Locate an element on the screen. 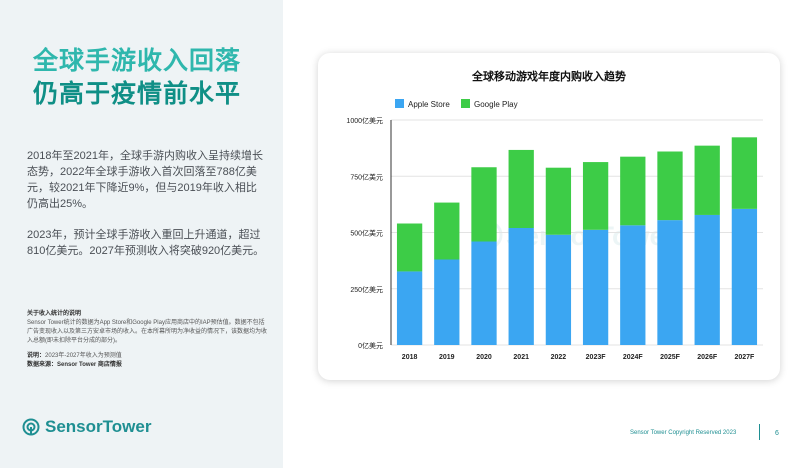  brand-logo: SensorTower is located at coordinates (86, 427).